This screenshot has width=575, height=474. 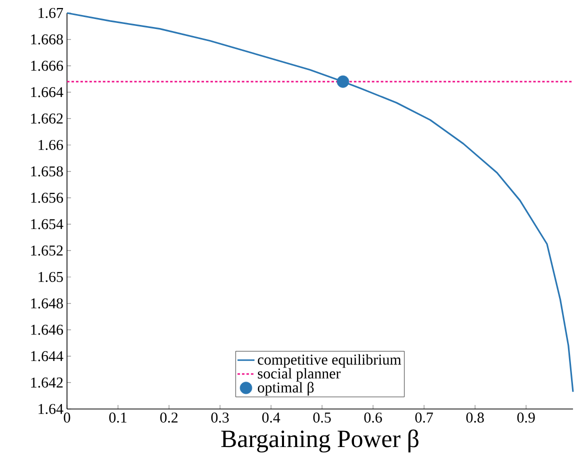 What do you see at coordinates (47, 197) in the screenshot?
I see `y-tick-label: 1.656` at bounding box center [47, 197].